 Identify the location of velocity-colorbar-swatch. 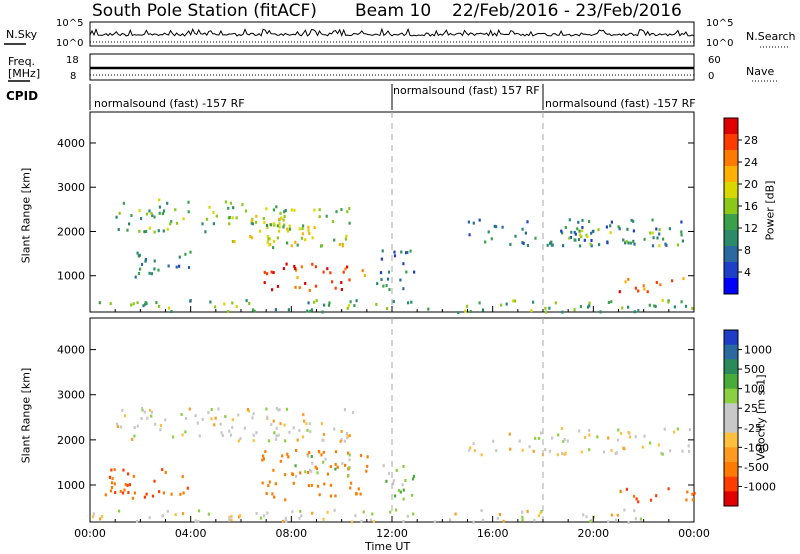
(731, 426).